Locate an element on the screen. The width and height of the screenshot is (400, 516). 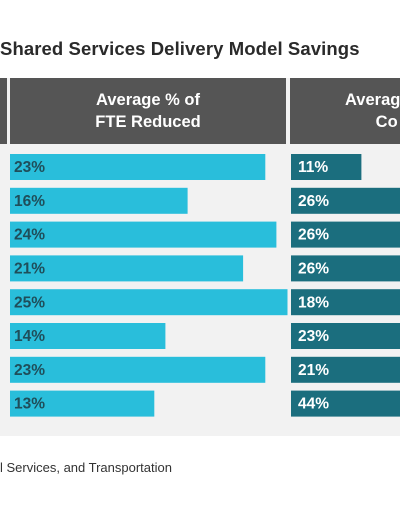
cost-bar-label-1: 11% is located at coordinates (313, 167).